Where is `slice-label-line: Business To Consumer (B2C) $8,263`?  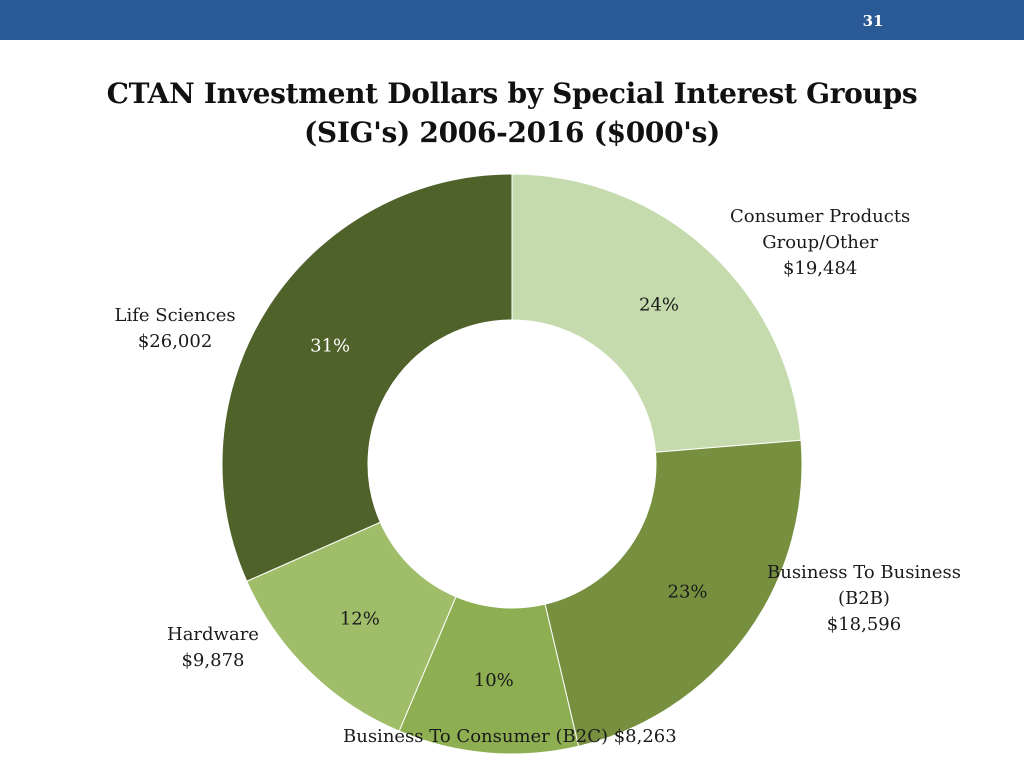
slice-label-line: Business To Consumer (B2C) $8,263 is located at coordinates (510, 736).